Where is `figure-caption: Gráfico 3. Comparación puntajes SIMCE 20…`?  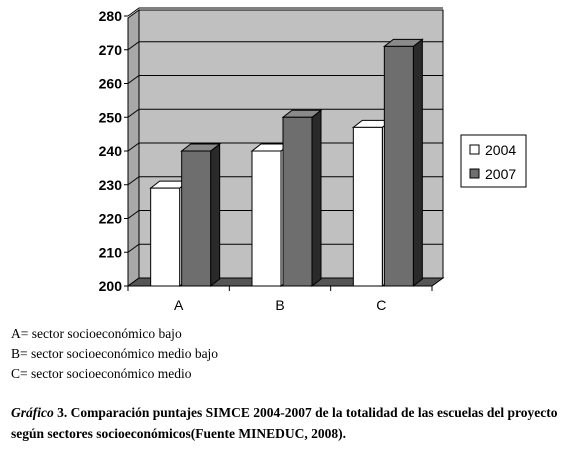
figure-caption: Gráfico 3. Comparación puntajes SIMCE 20… is located at coordinates (288, 423).